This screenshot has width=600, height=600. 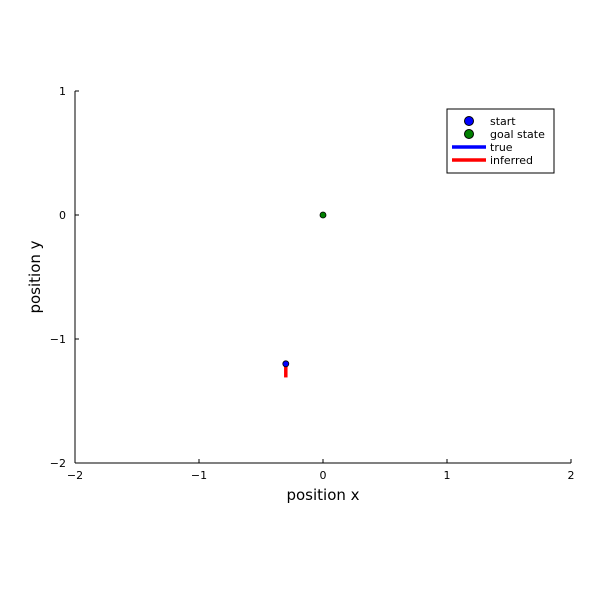 I want to click on x-ticks: −2 −1 0 1 2, so click(x=321, y=470).